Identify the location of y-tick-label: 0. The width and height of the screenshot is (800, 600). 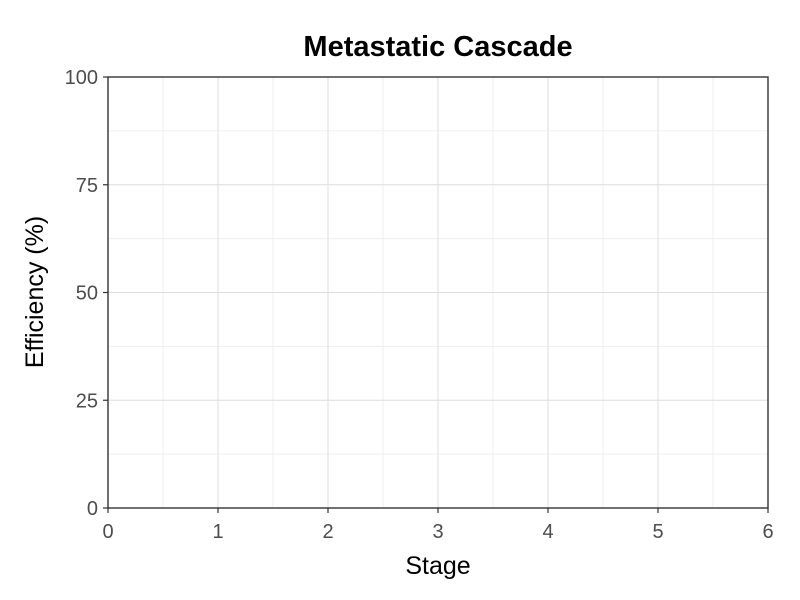
(92, 509).